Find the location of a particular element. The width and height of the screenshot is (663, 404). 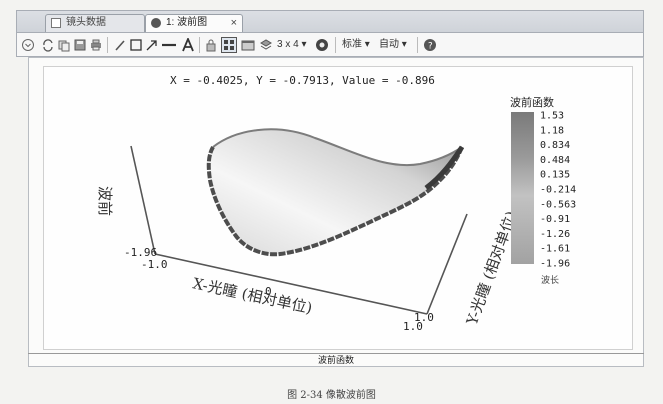

layout-dropdown-label: 3 x 4 is located at coordinates (288, 44).